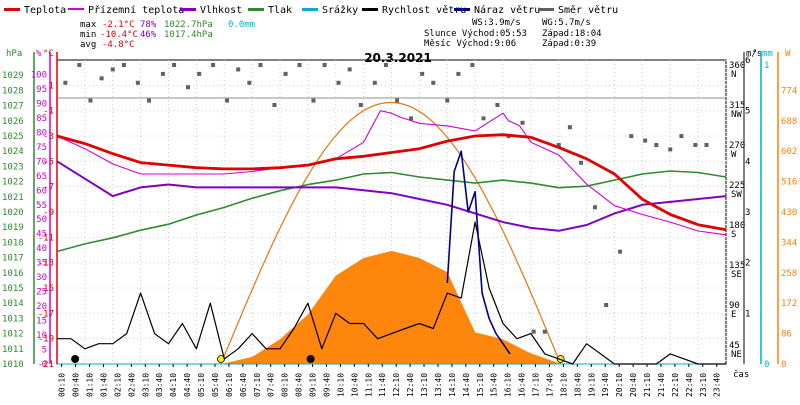 Image resolution: width=800 pixels, height=405 pixels. What do you see at coordinates (41, 293) in the screenshot?
I see `axis-tick-percent: 25` at bounding box center [41, 293].